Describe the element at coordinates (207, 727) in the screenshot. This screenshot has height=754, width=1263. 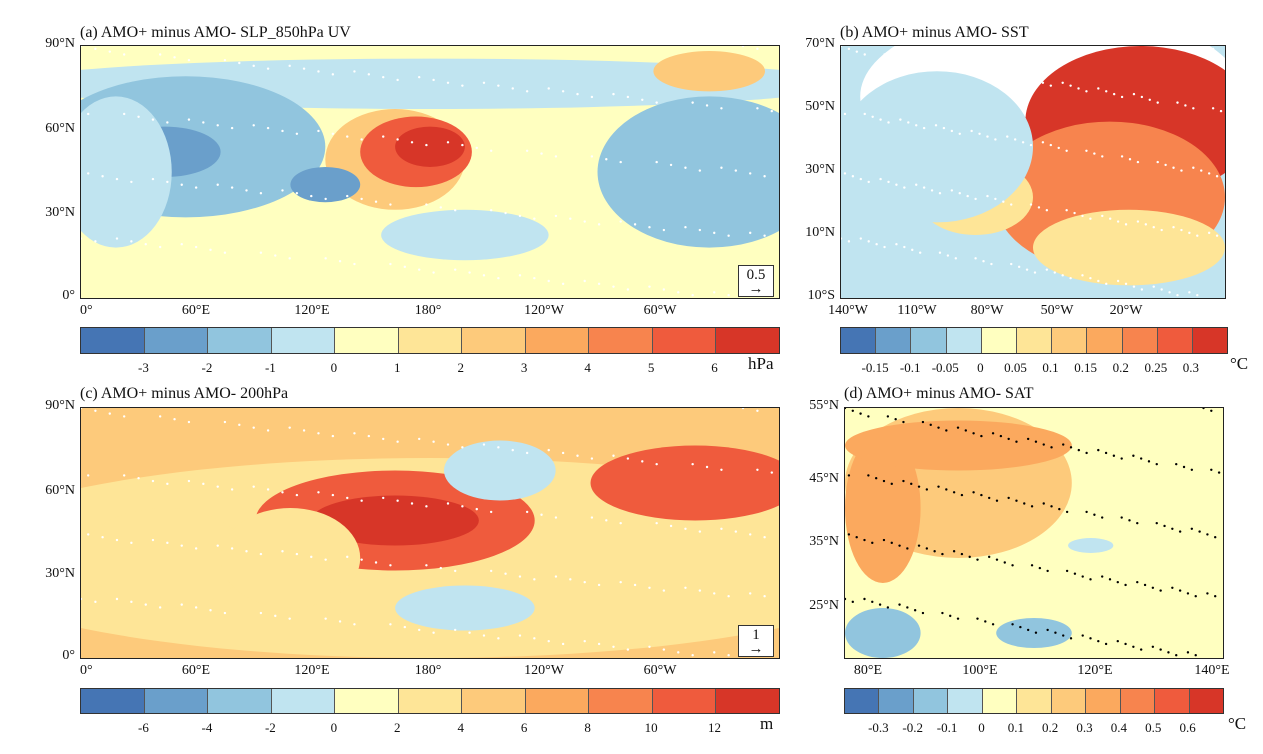
I see `colorbar-label: -4` at that location.